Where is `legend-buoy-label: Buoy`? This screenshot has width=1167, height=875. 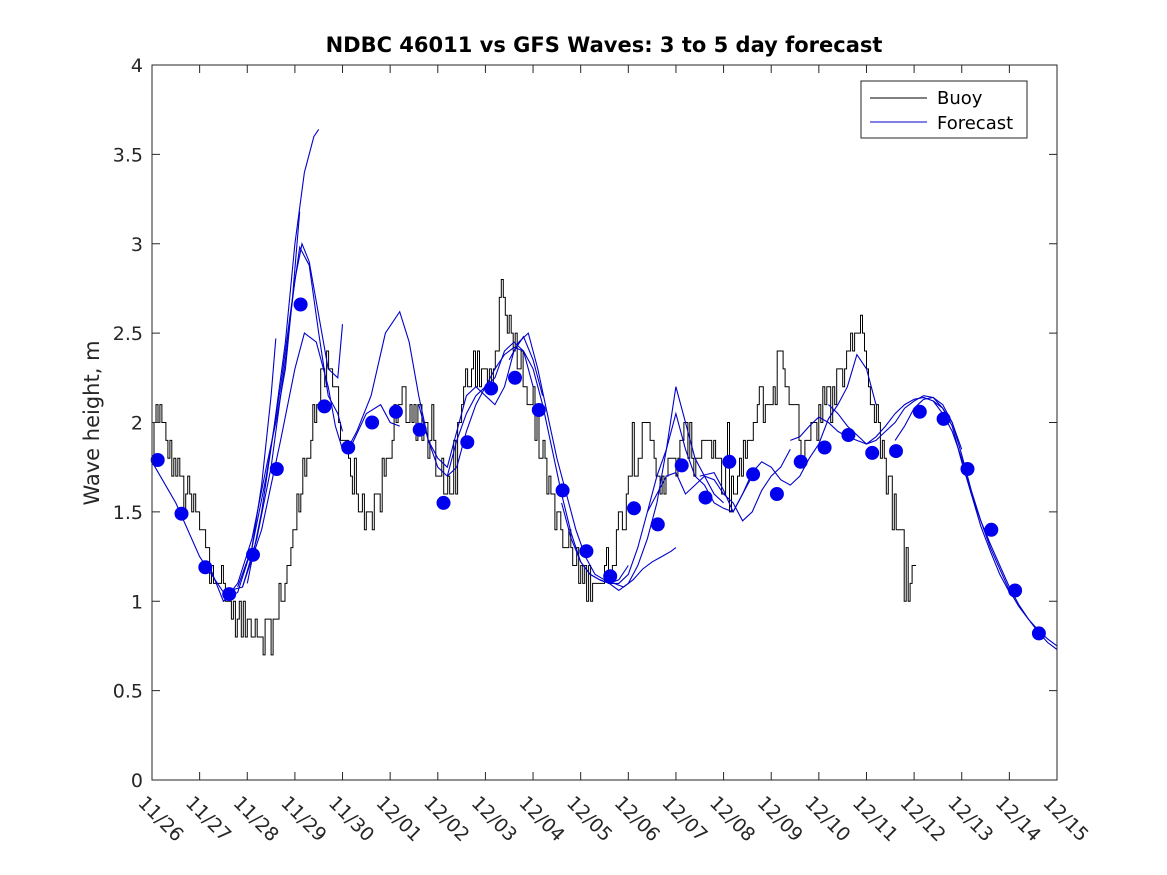
legend-buoy-label: Buoy is located at coordinates (960, 98).